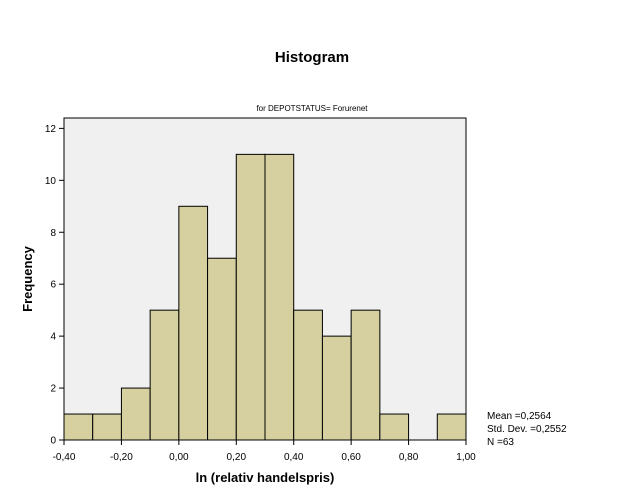 The width and height of the screenshot is (624, 500). I want to click on chart-subtitle: for DEPOTSTATUS= Forurenet, so click(312, 108).